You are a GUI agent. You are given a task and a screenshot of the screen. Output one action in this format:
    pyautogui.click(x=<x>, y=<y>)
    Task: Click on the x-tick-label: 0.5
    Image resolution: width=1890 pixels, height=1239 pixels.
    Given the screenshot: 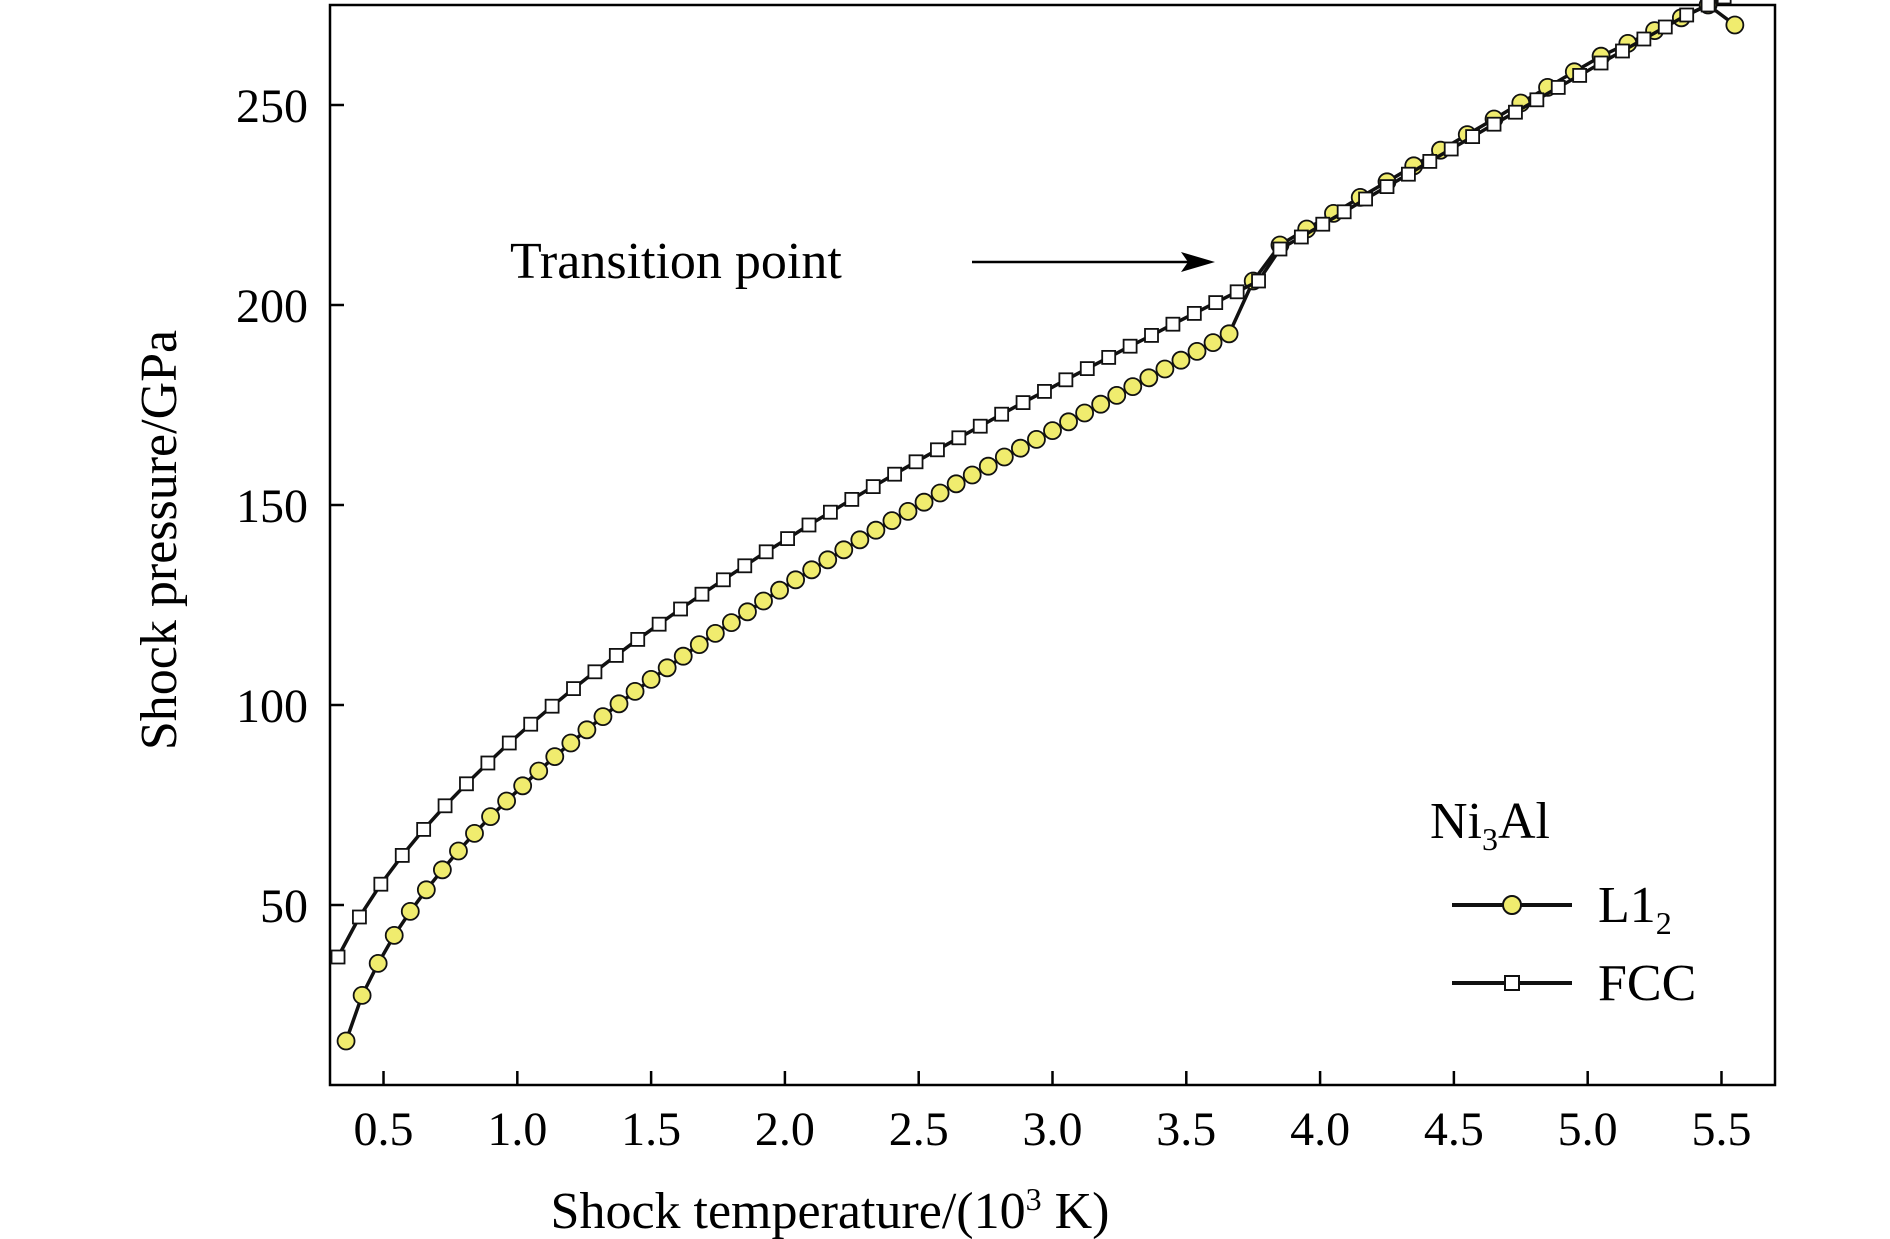 What is the action you would take?
    pyautogui.click(x=384, y=1129)
    